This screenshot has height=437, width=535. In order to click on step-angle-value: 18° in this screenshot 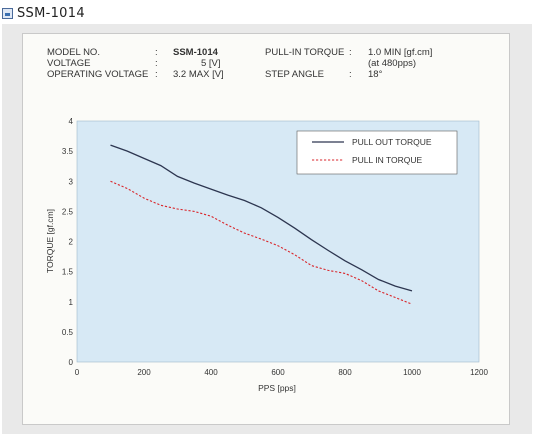, I will do `click(375, 74)`.